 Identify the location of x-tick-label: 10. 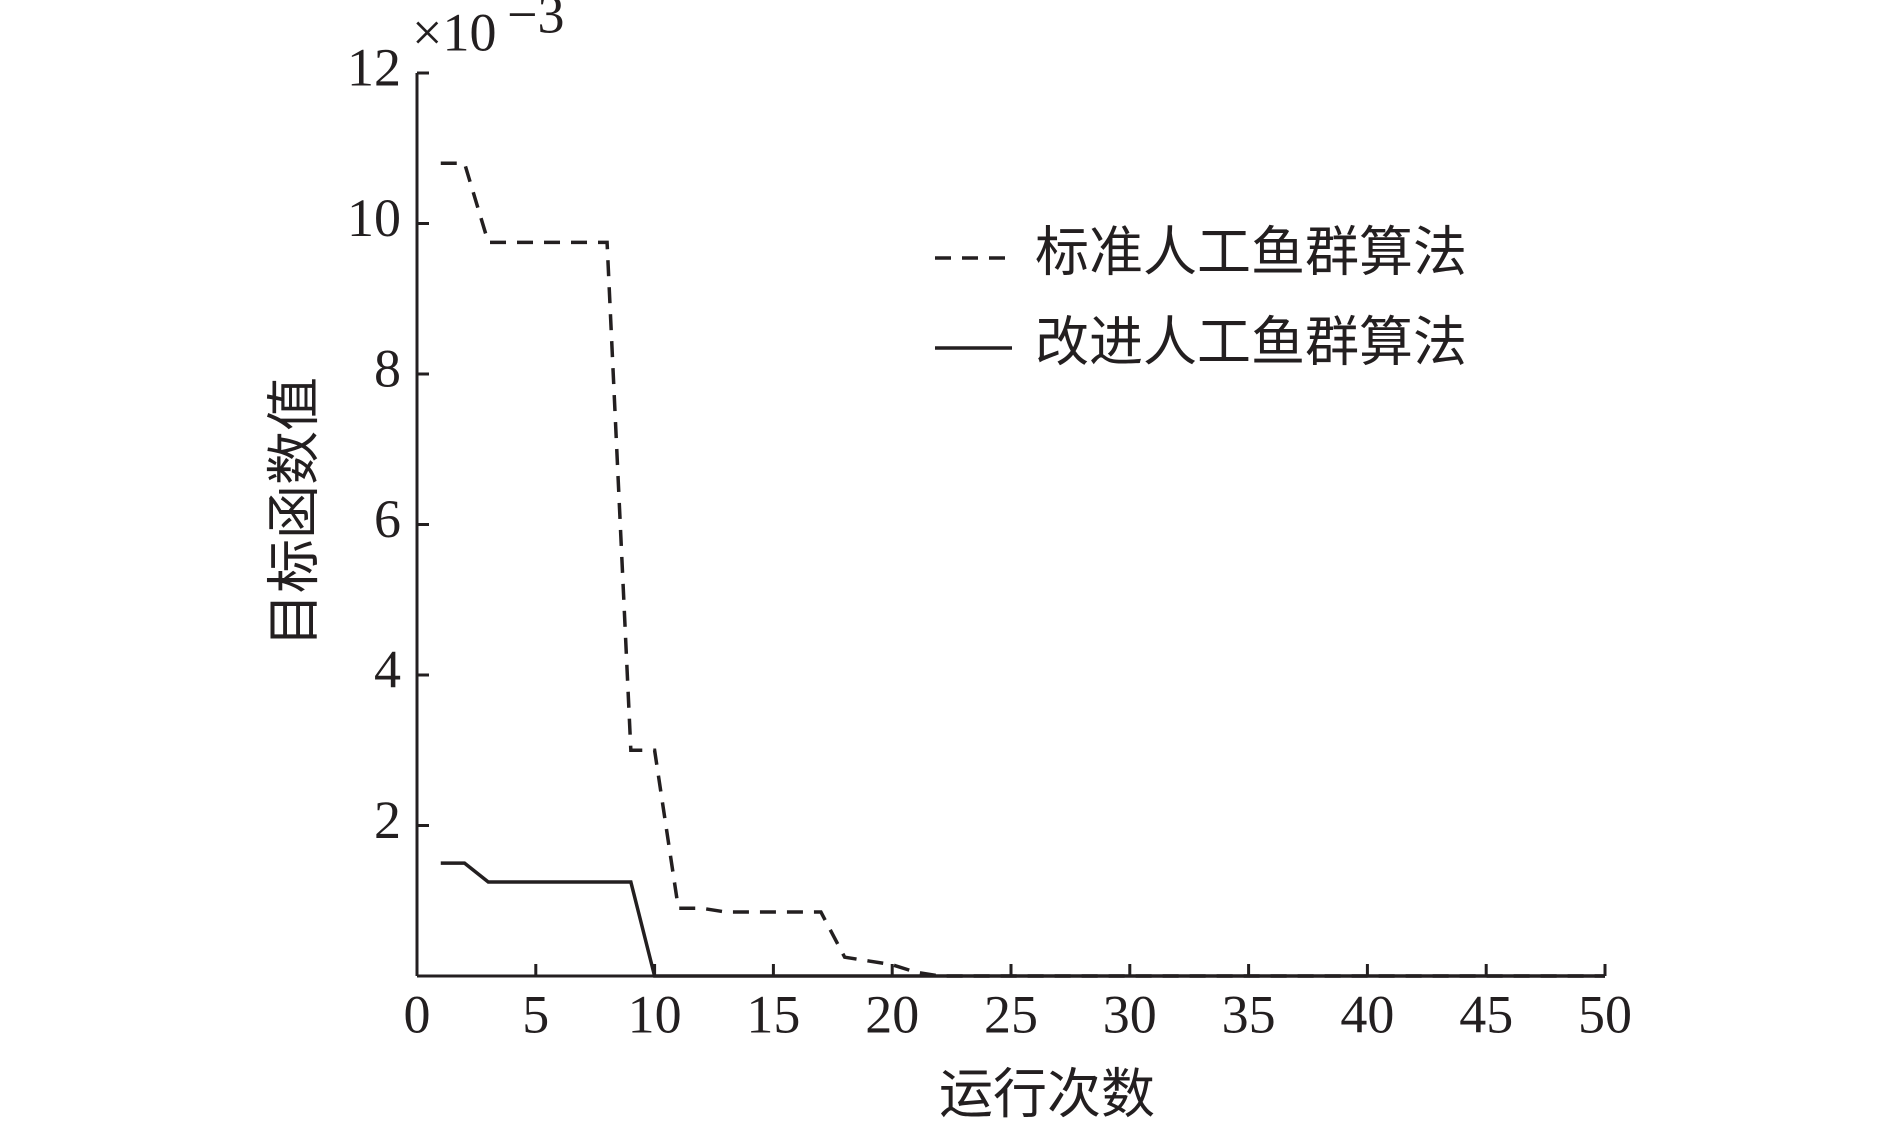
(655, 1014).